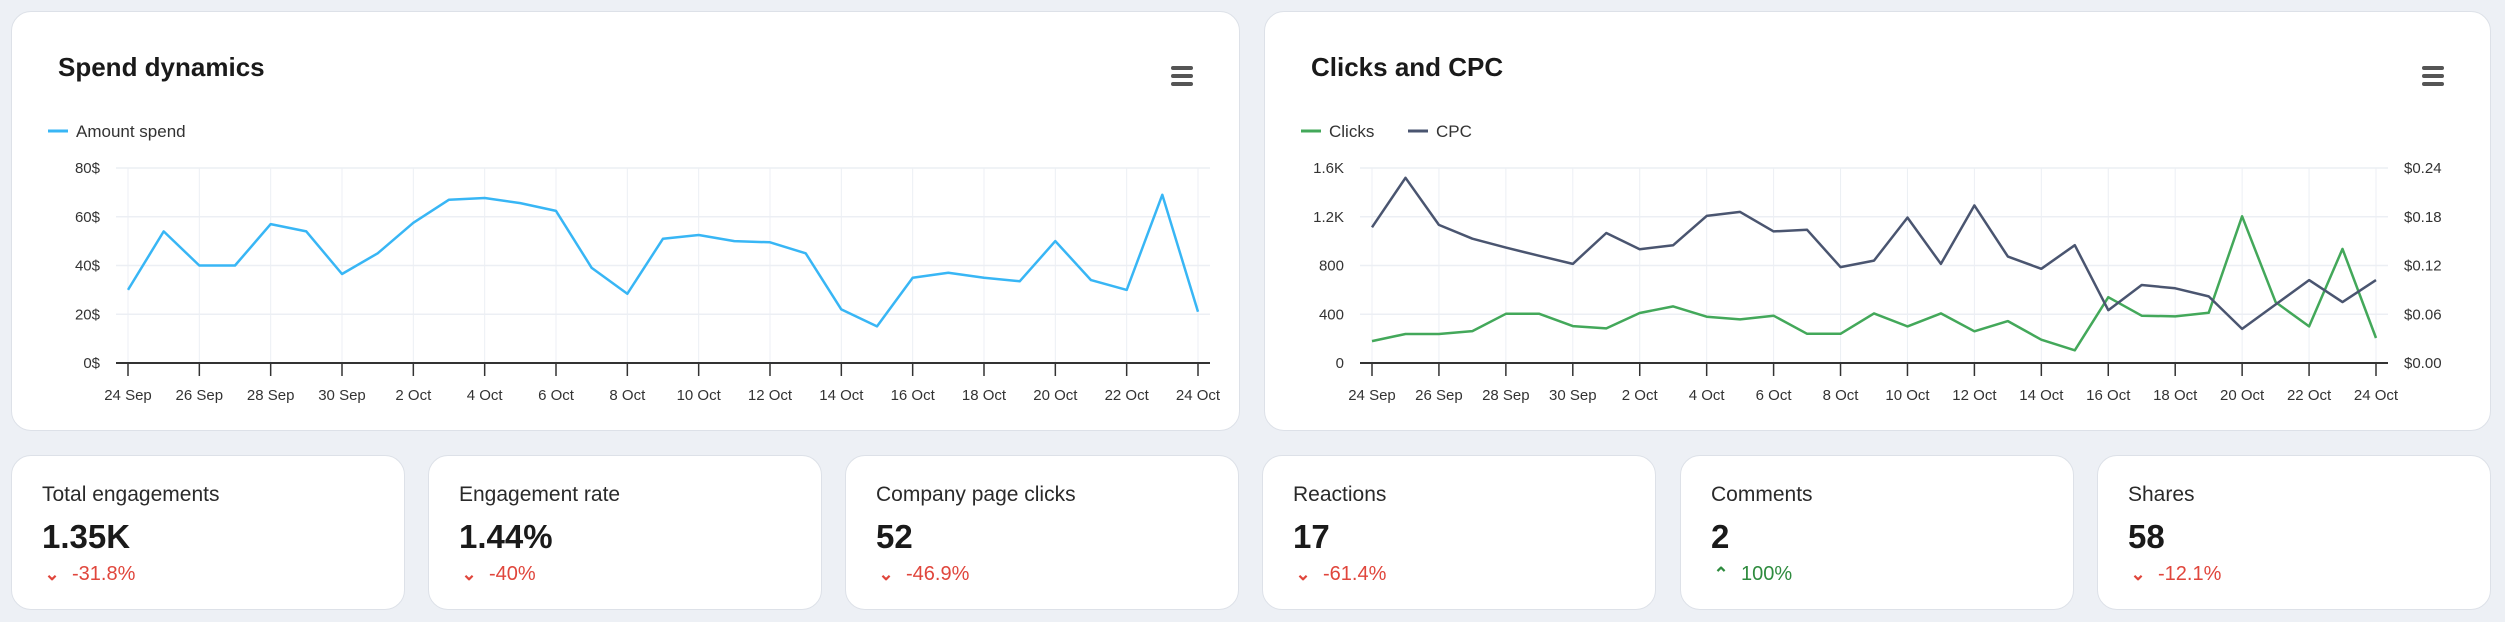  I want to click on kpi-delta-value: -61.4%, so click(1355, 574).